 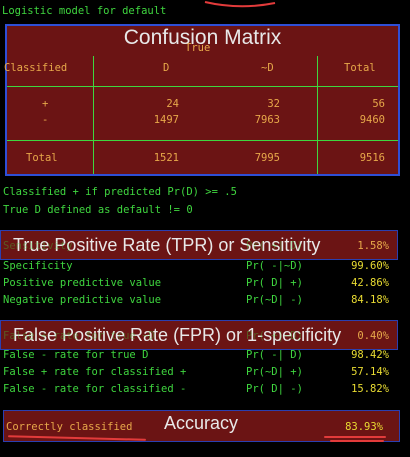 What do you see at coordinates (364, 427) in the screenshot?
I see `accuracy-value: 83.93%` at bounding box center [364, 427].